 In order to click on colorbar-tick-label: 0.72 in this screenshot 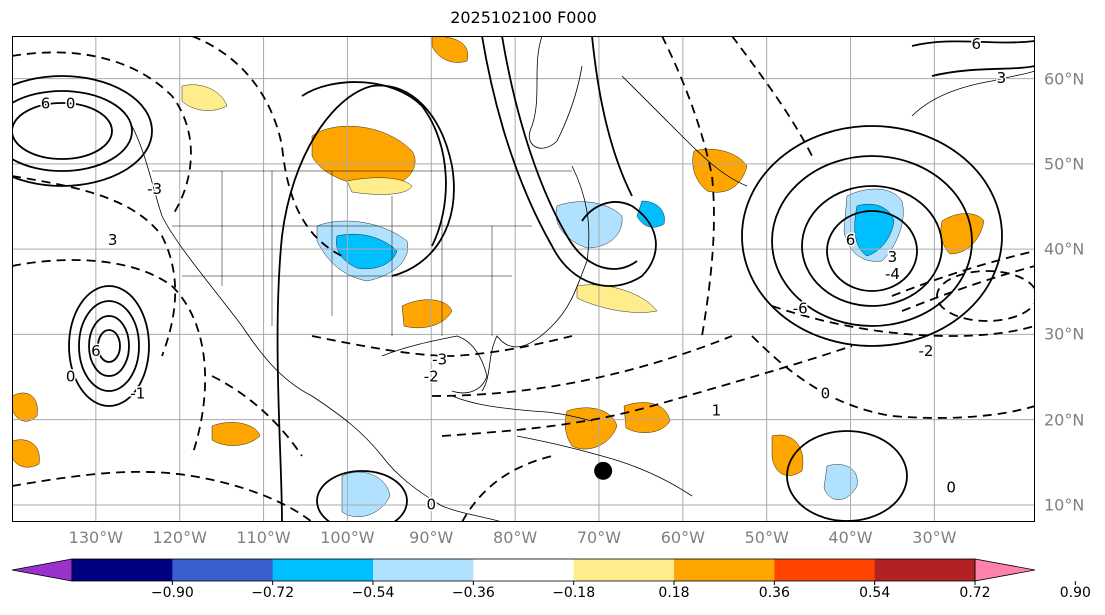, I will do `click(975, 593)`.